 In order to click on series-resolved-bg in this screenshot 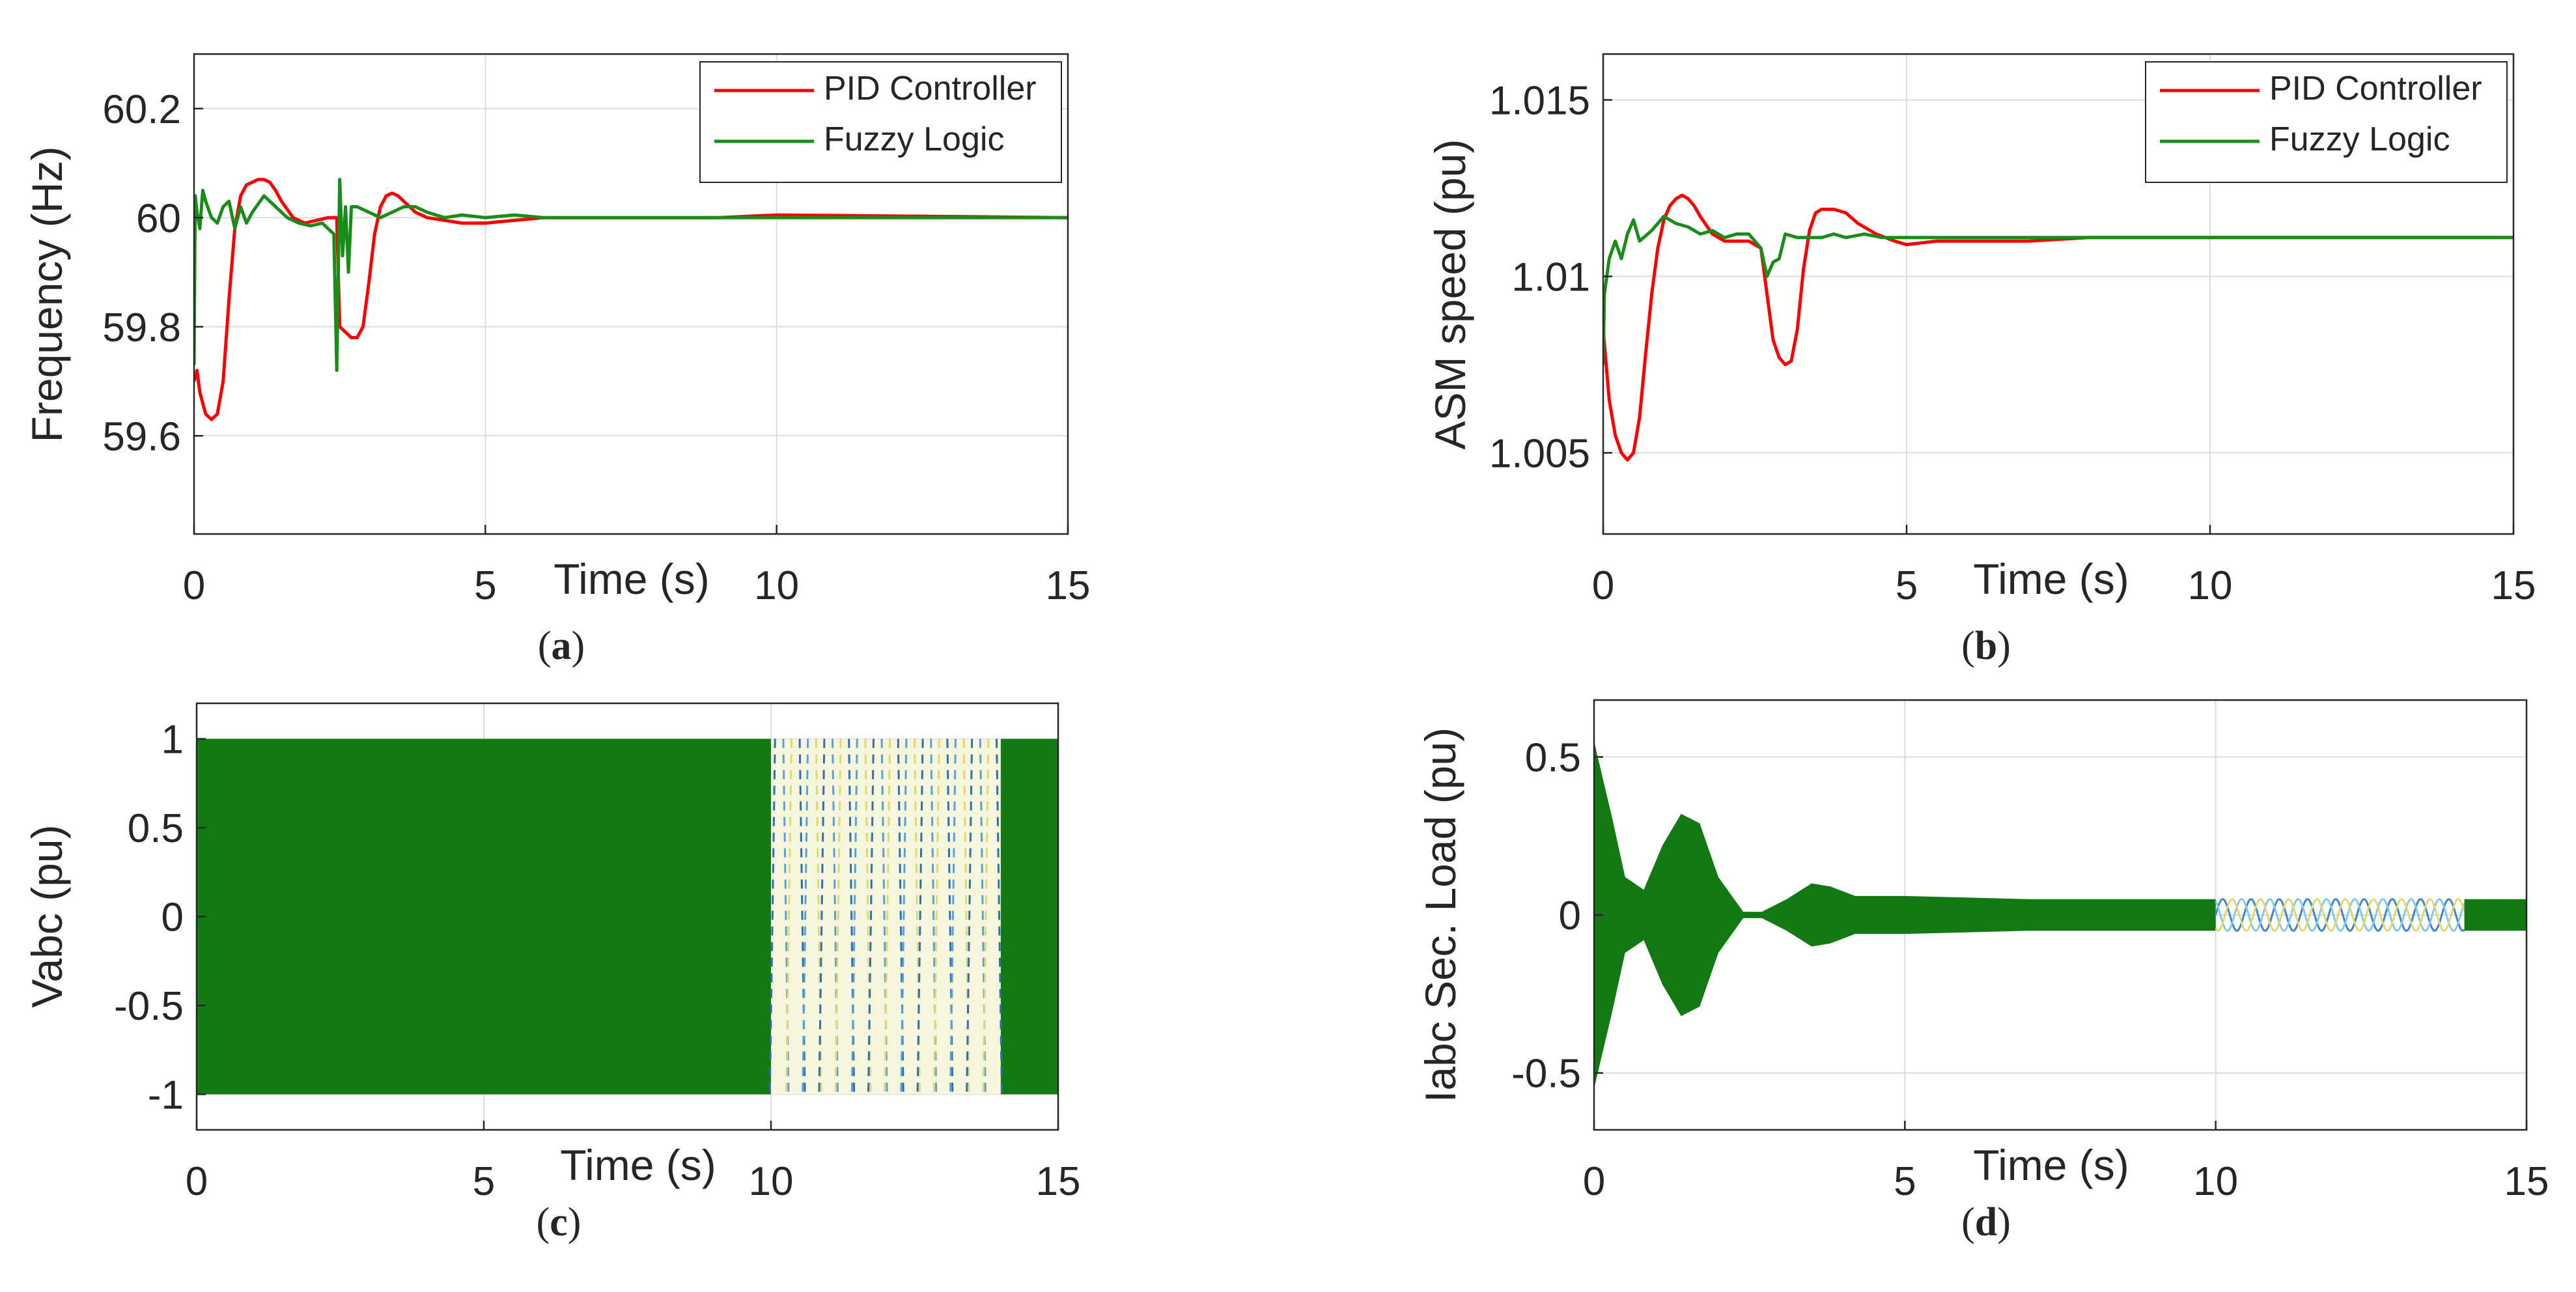, I will do `click(886, 916)`.